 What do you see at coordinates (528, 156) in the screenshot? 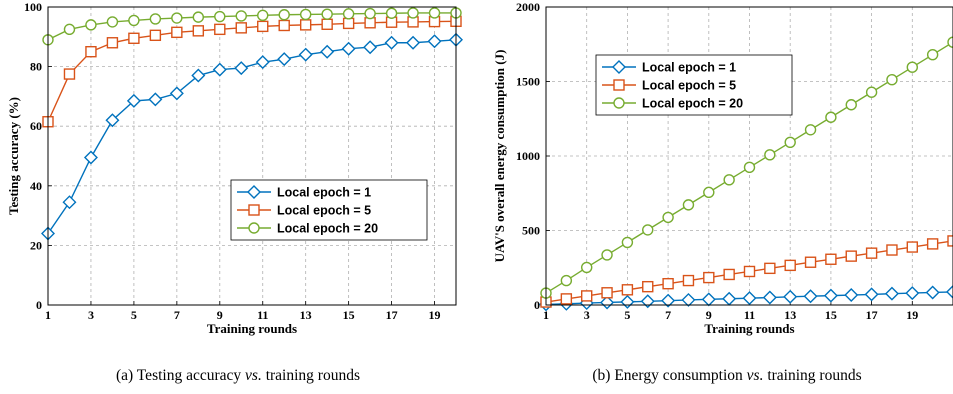
I see `b-ytick-label: 1000` at bounding box center [528, 156].